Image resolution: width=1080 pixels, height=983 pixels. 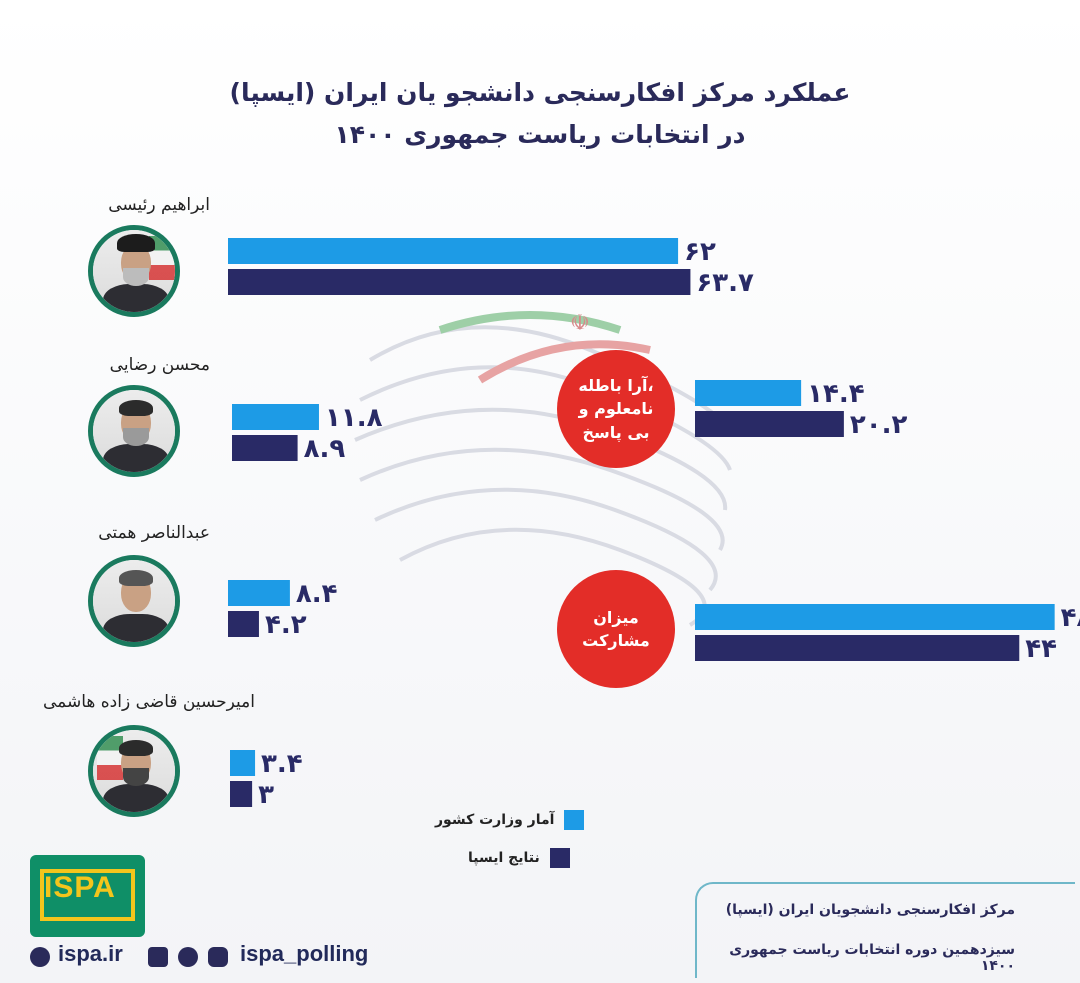 What do you see at coordinates (559, 858) in the screenshot?
I see `legend-ispa-swatch` at bounding box center [559, 858].